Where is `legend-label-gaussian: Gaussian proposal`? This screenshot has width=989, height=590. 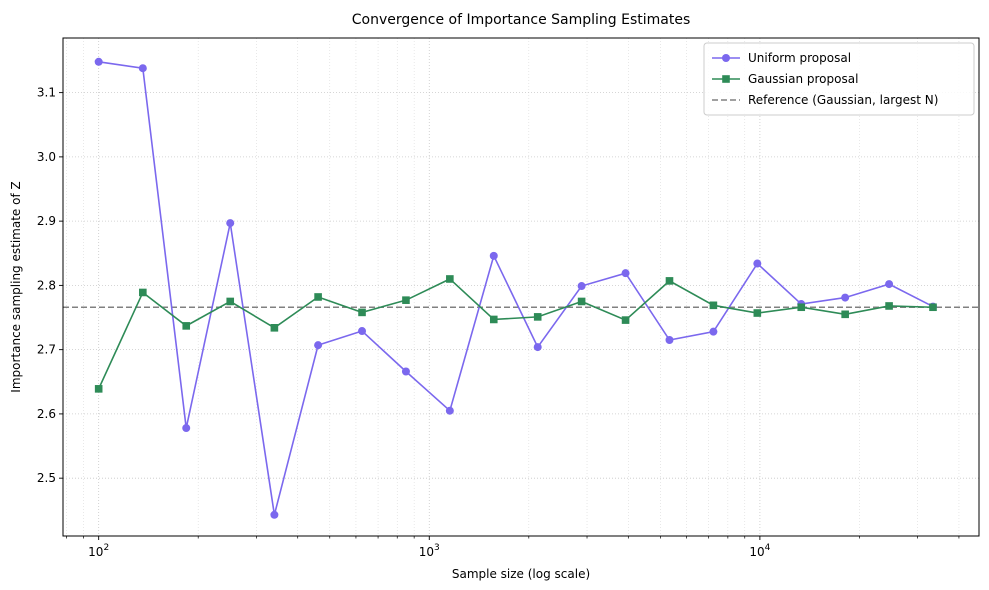 legend-label-gaussian: Gaussian proposal is located at coordinates (803, 79).